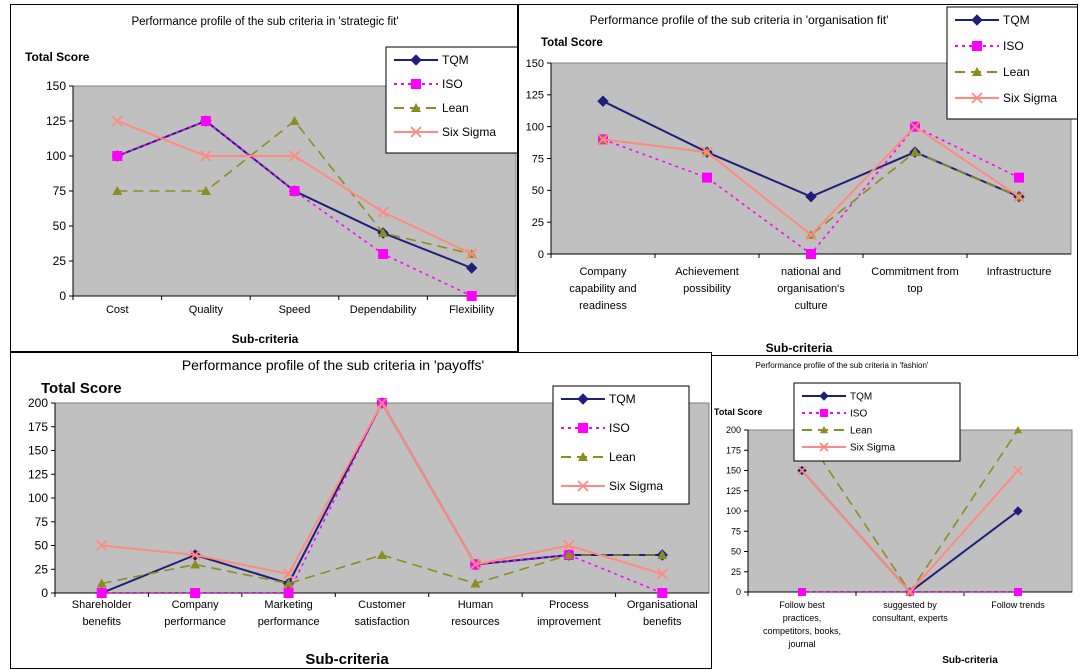 This screenshot has width=1080, height=671. What do you see at coordinates (914, 280) in the screenshot?
I see `x-tick-label: Commitment from top` at bounding box center [914, 280].